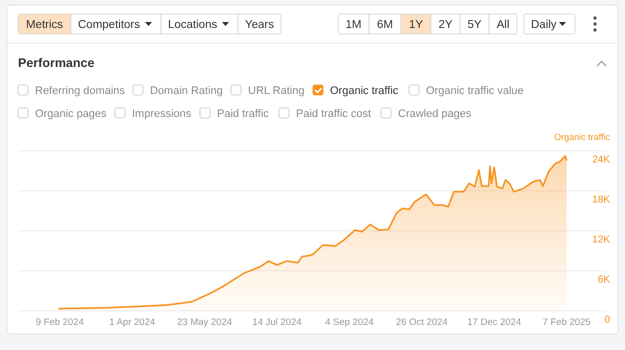  Describe the element at coordinates (193, 25) in the screenshot. I see `text: Locations` at that location.